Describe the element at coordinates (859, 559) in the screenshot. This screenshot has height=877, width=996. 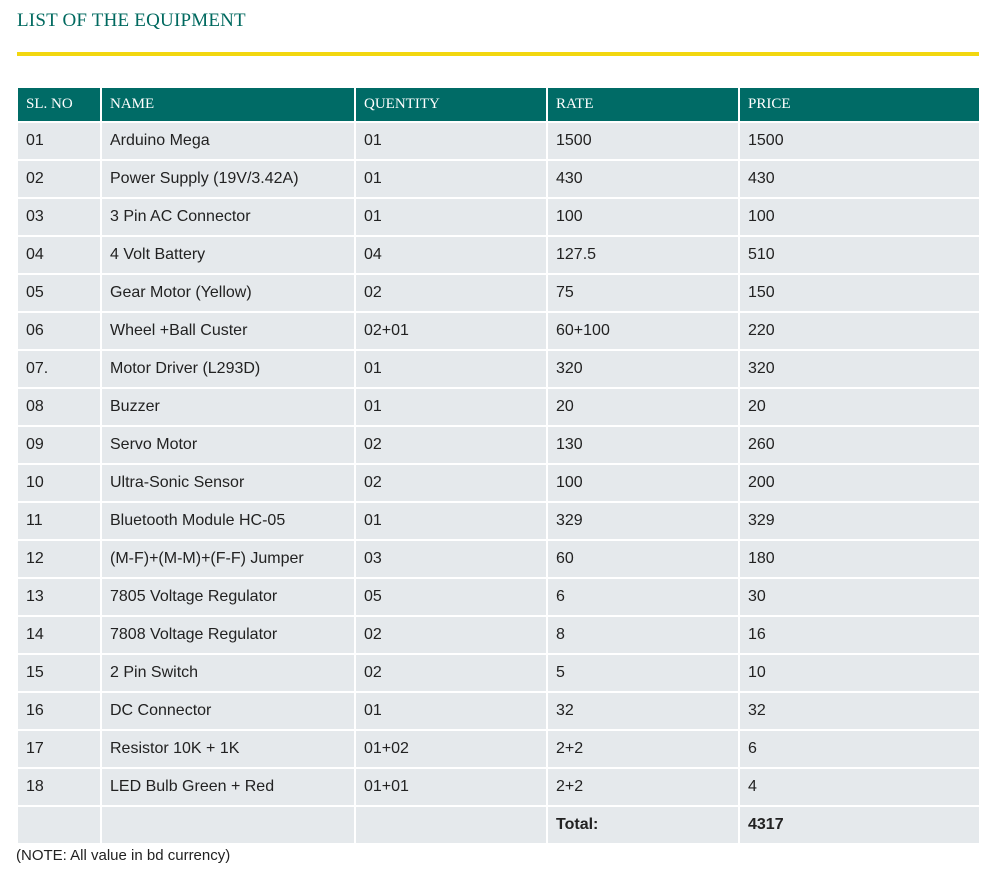
I see `price-cell: 180` at that location.